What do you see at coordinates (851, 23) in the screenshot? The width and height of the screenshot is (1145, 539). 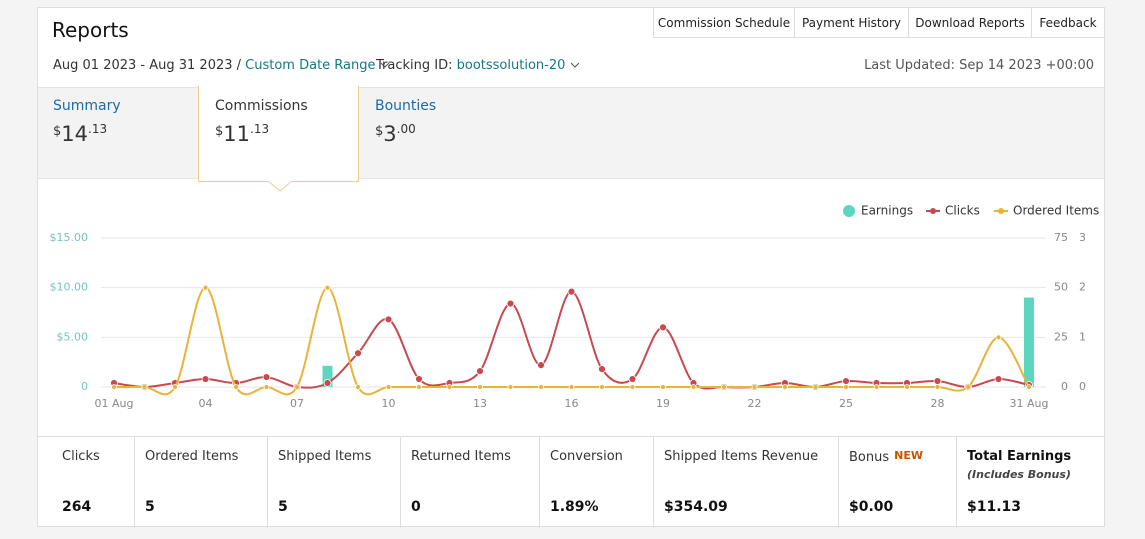 I see `button: Payment History` at bounding box center [851, 23].